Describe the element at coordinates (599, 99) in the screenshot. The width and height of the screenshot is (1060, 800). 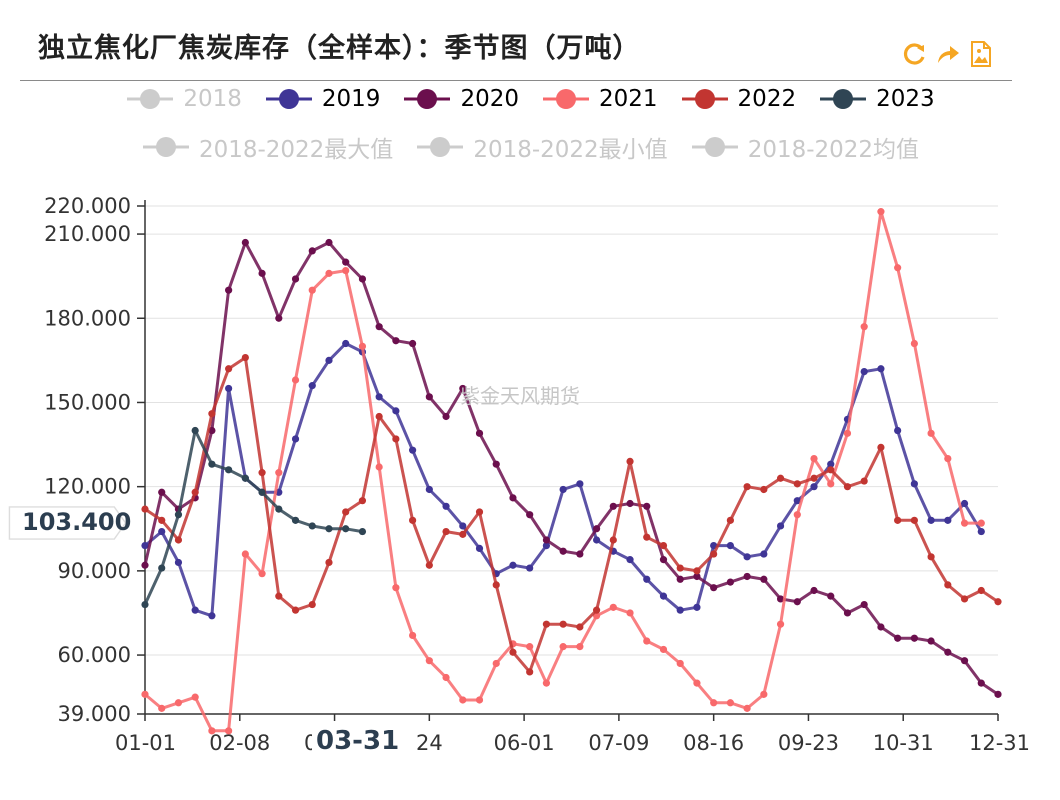
I see `legend-item-2021: 2021` at that location.